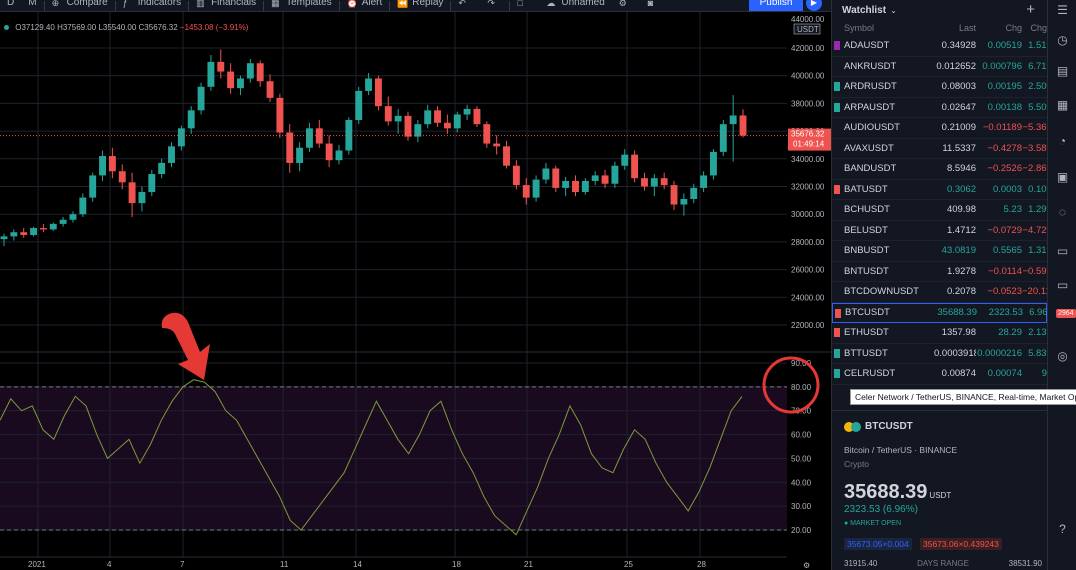 The width and height of the screenshot is (1076, 570). What do you see at coordinates (1062, 10) in the screenshot?
I see `watchlist-icon: ☰` at bounding box center [1062, 10].